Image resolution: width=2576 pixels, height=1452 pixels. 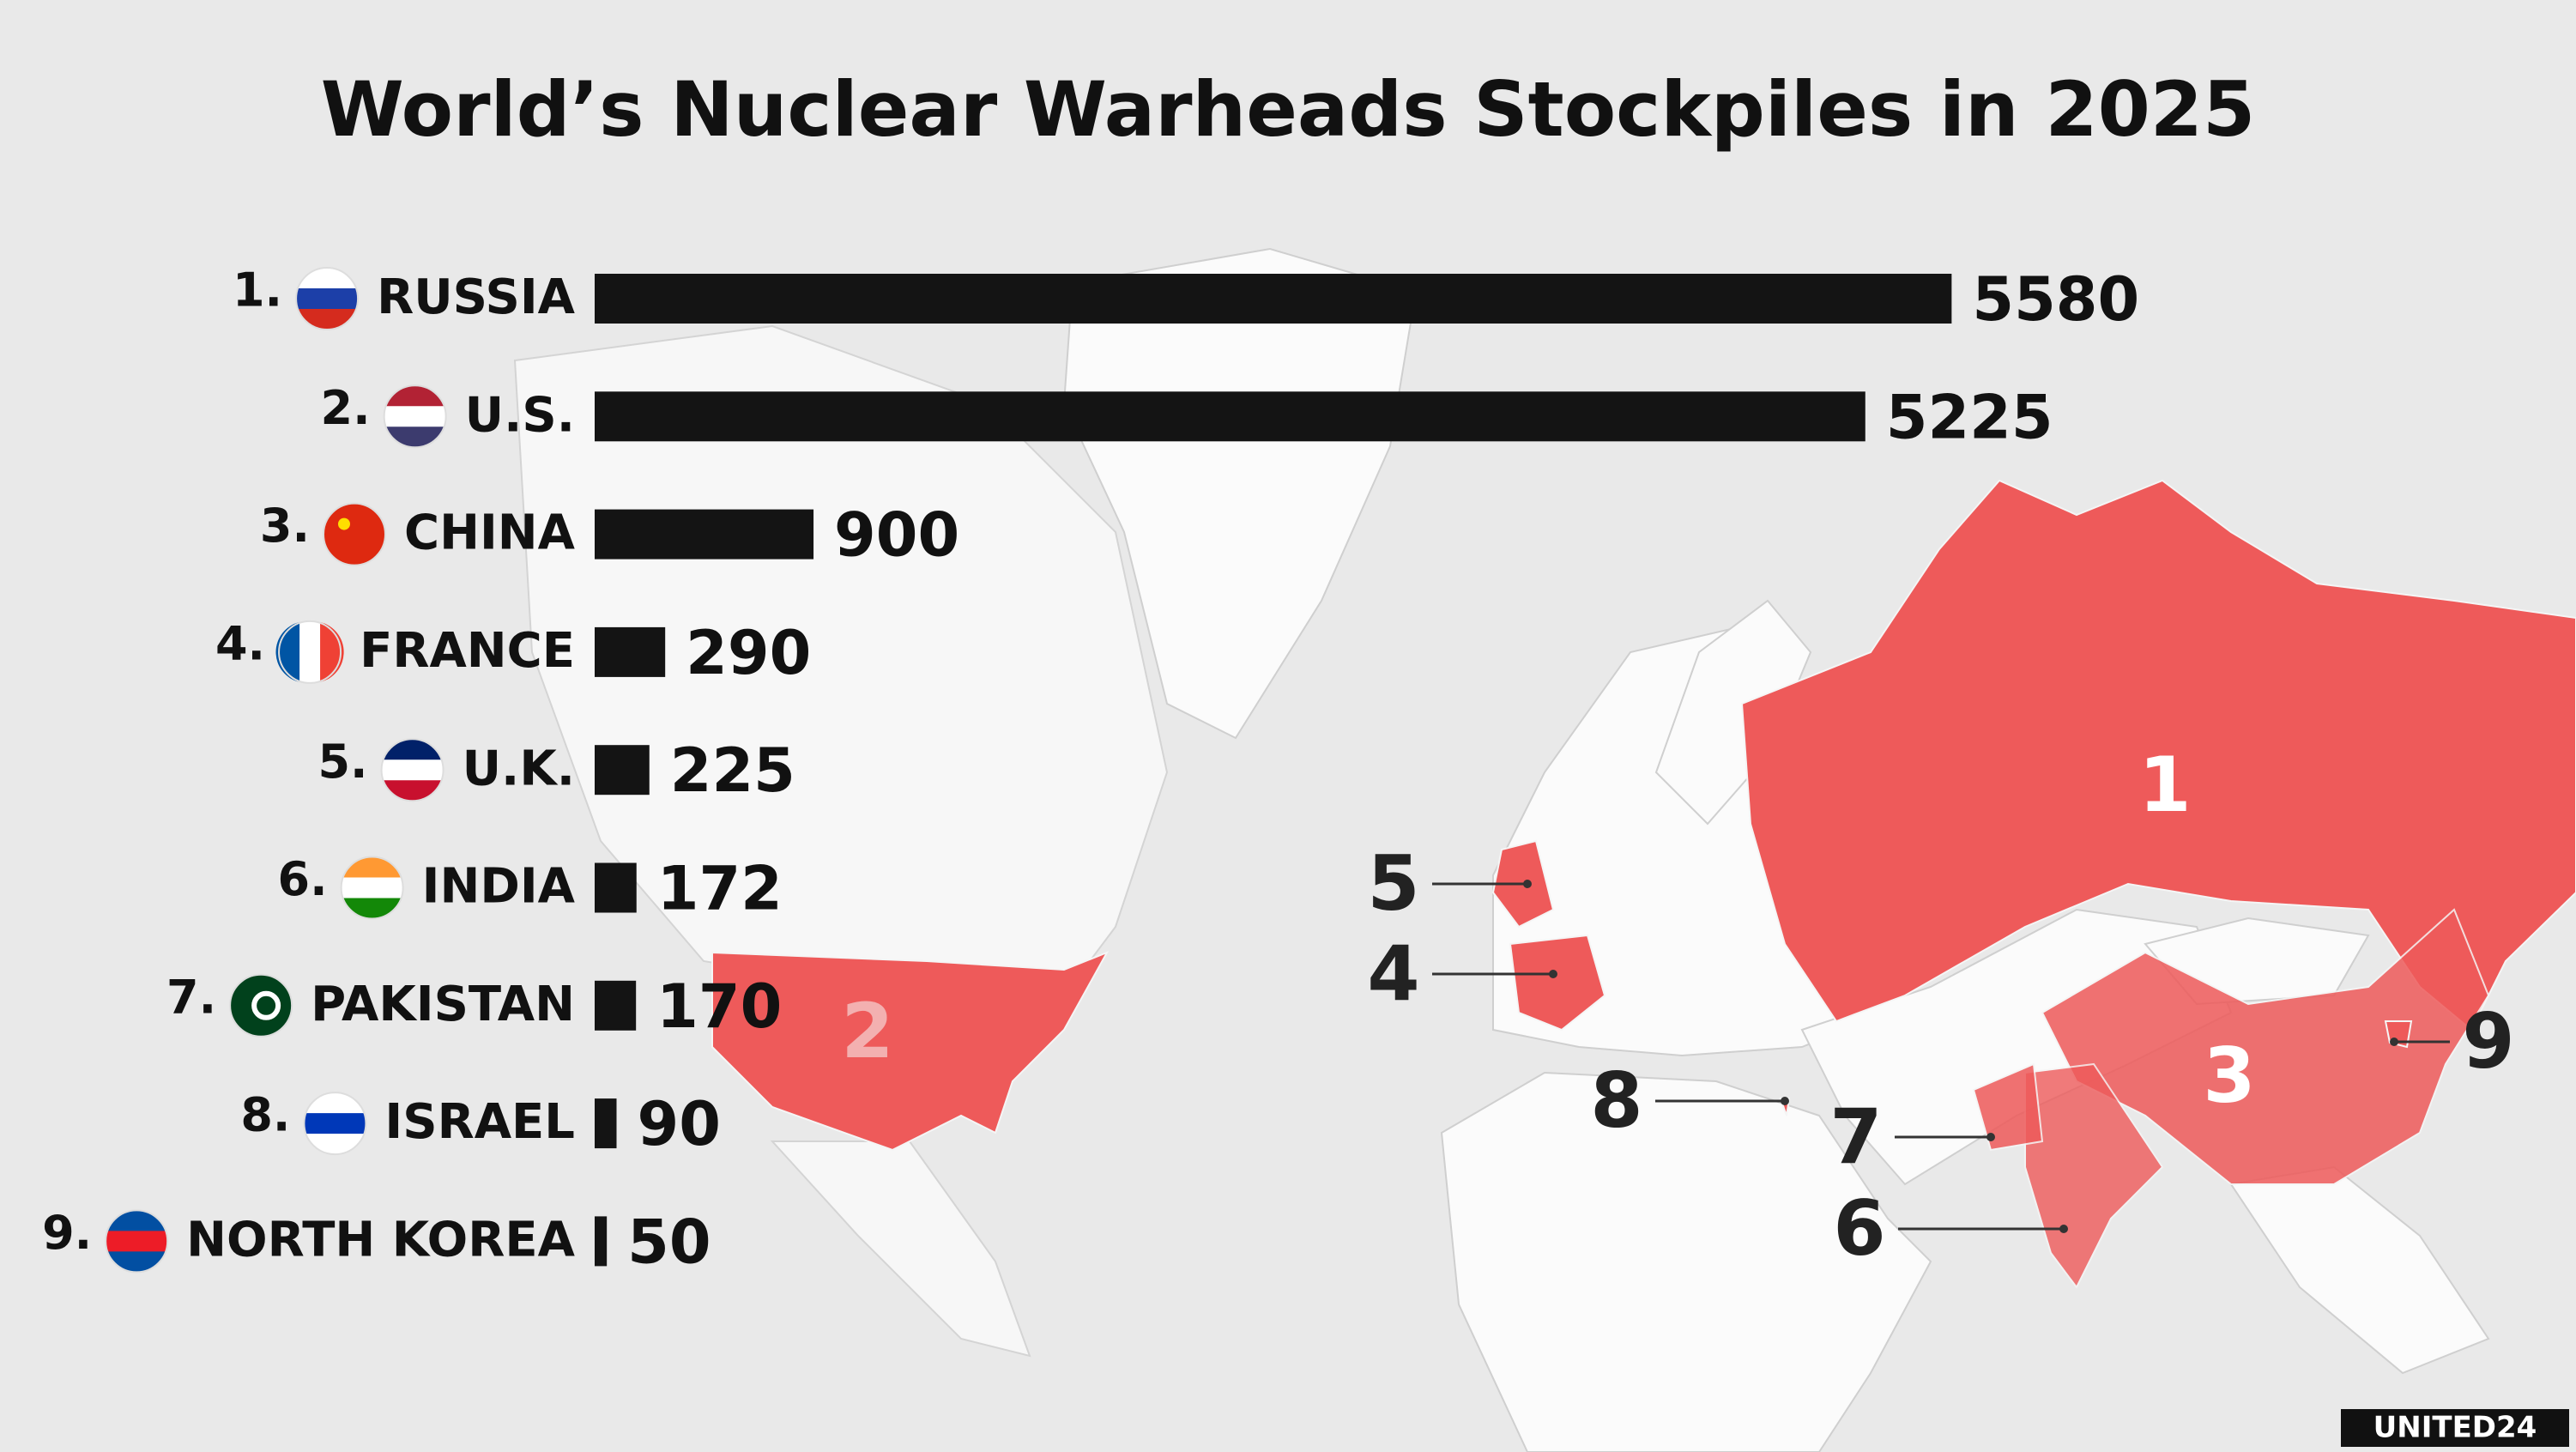 I want to click on china-area, so click(x=2265, y=1046).